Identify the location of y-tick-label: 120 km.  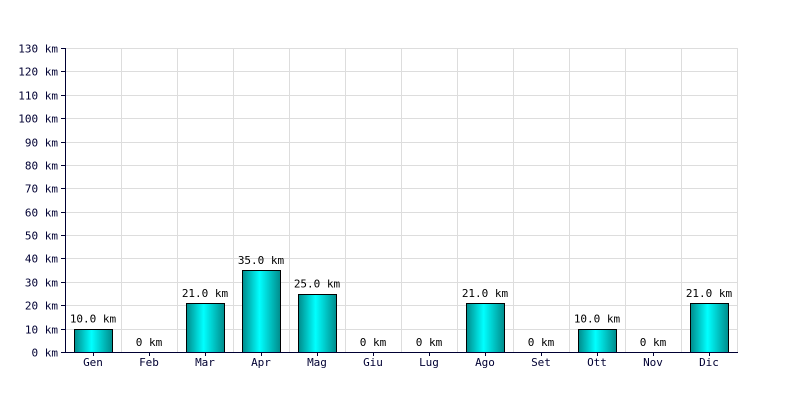
(38, 72).